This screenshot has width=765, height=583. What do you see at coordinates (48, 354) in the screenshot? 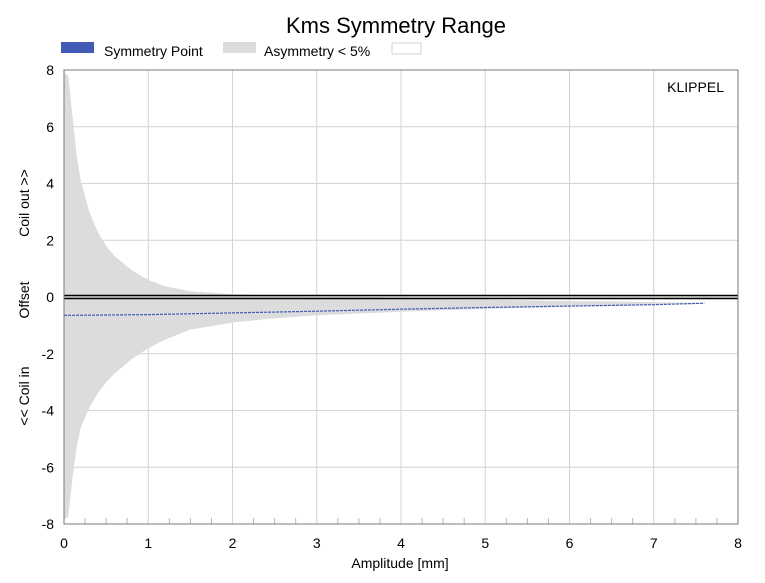
I see `y-tick-label: -2` at bounding box center [48, 354].